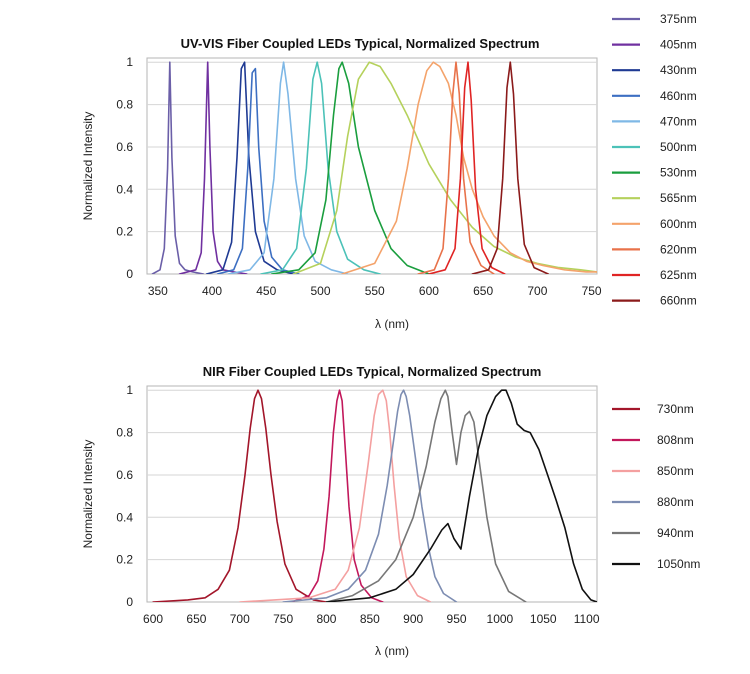  Describe the element at coordinates (258, 170) in the screenshot. I see `series-line-460nm` at that location.